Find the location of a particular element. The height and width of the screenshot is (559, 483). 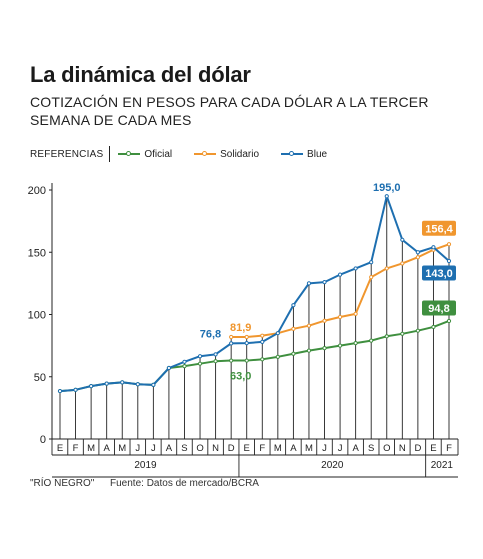

x-tick-label: O is located at coordinates (386, 448).